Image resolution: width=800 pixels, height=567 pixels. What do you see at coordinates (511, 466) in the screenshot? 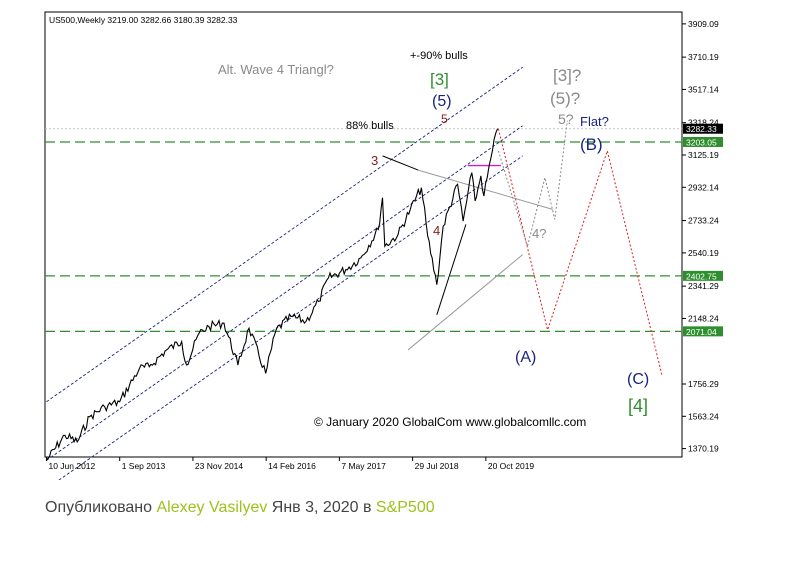
I see `x-tick-label: 20 Oct 2019` at bounding box center [511, 466].